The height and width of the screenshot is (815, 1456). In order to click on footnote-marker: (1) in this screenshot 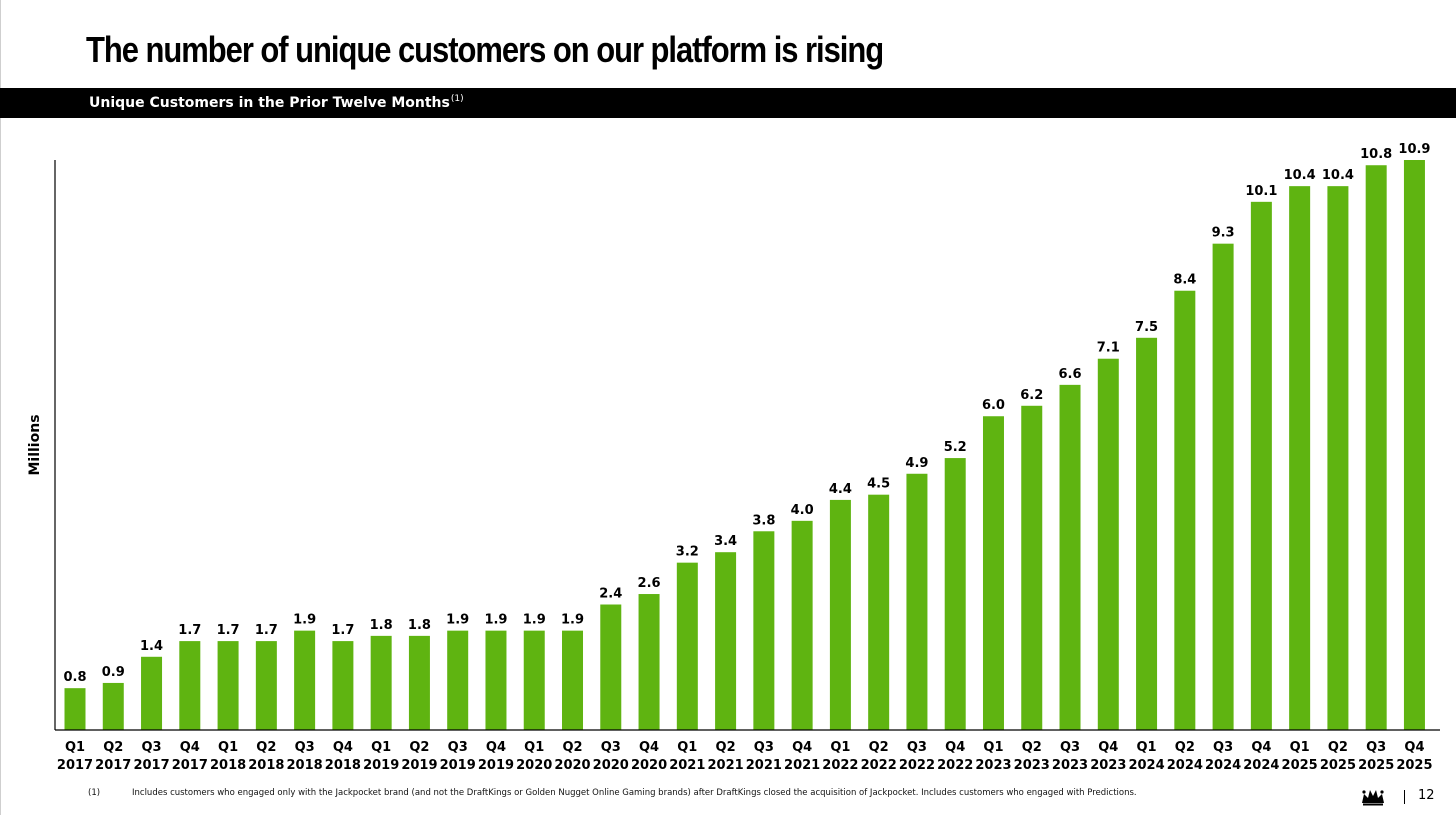, I will do `click(94, 793)`.